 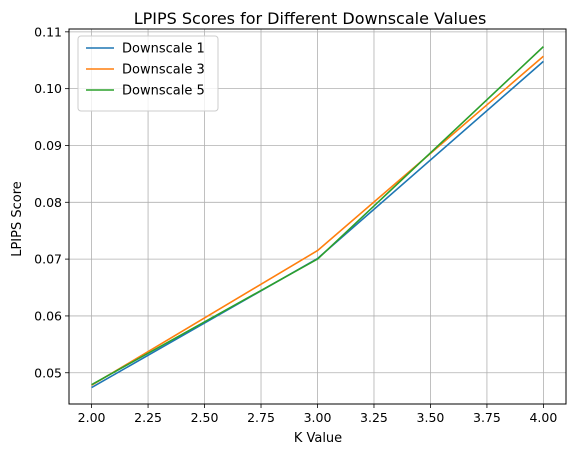 I want to click on y-tick-label: 0.09, so click(x=48, y=145).